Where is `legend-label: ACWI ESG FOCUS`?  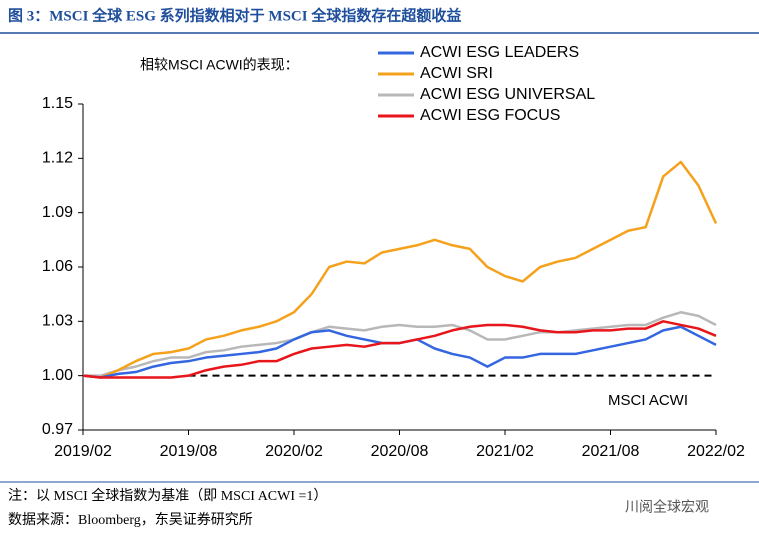 legend-label: ACWI ESG FOCUS is located at coordinates (490, 115).